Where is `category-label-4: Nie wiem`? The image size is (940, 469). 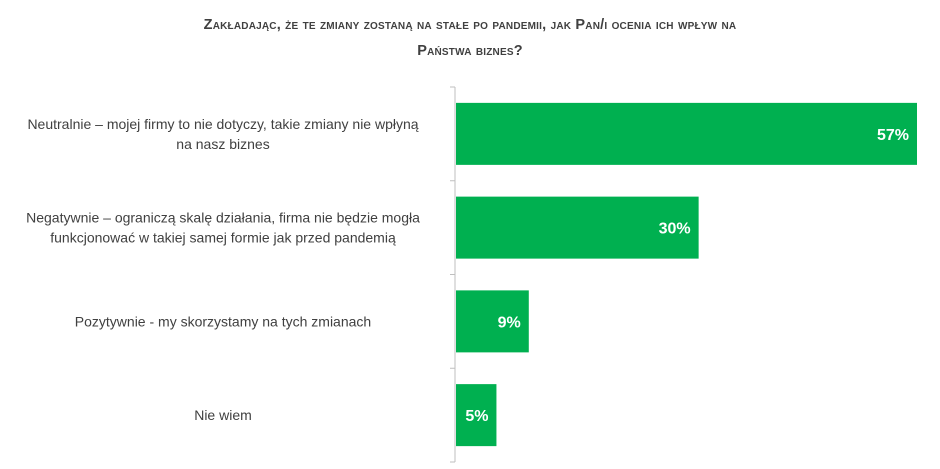 category-label-4: Nie wiem is located at coordinates (223, 415).